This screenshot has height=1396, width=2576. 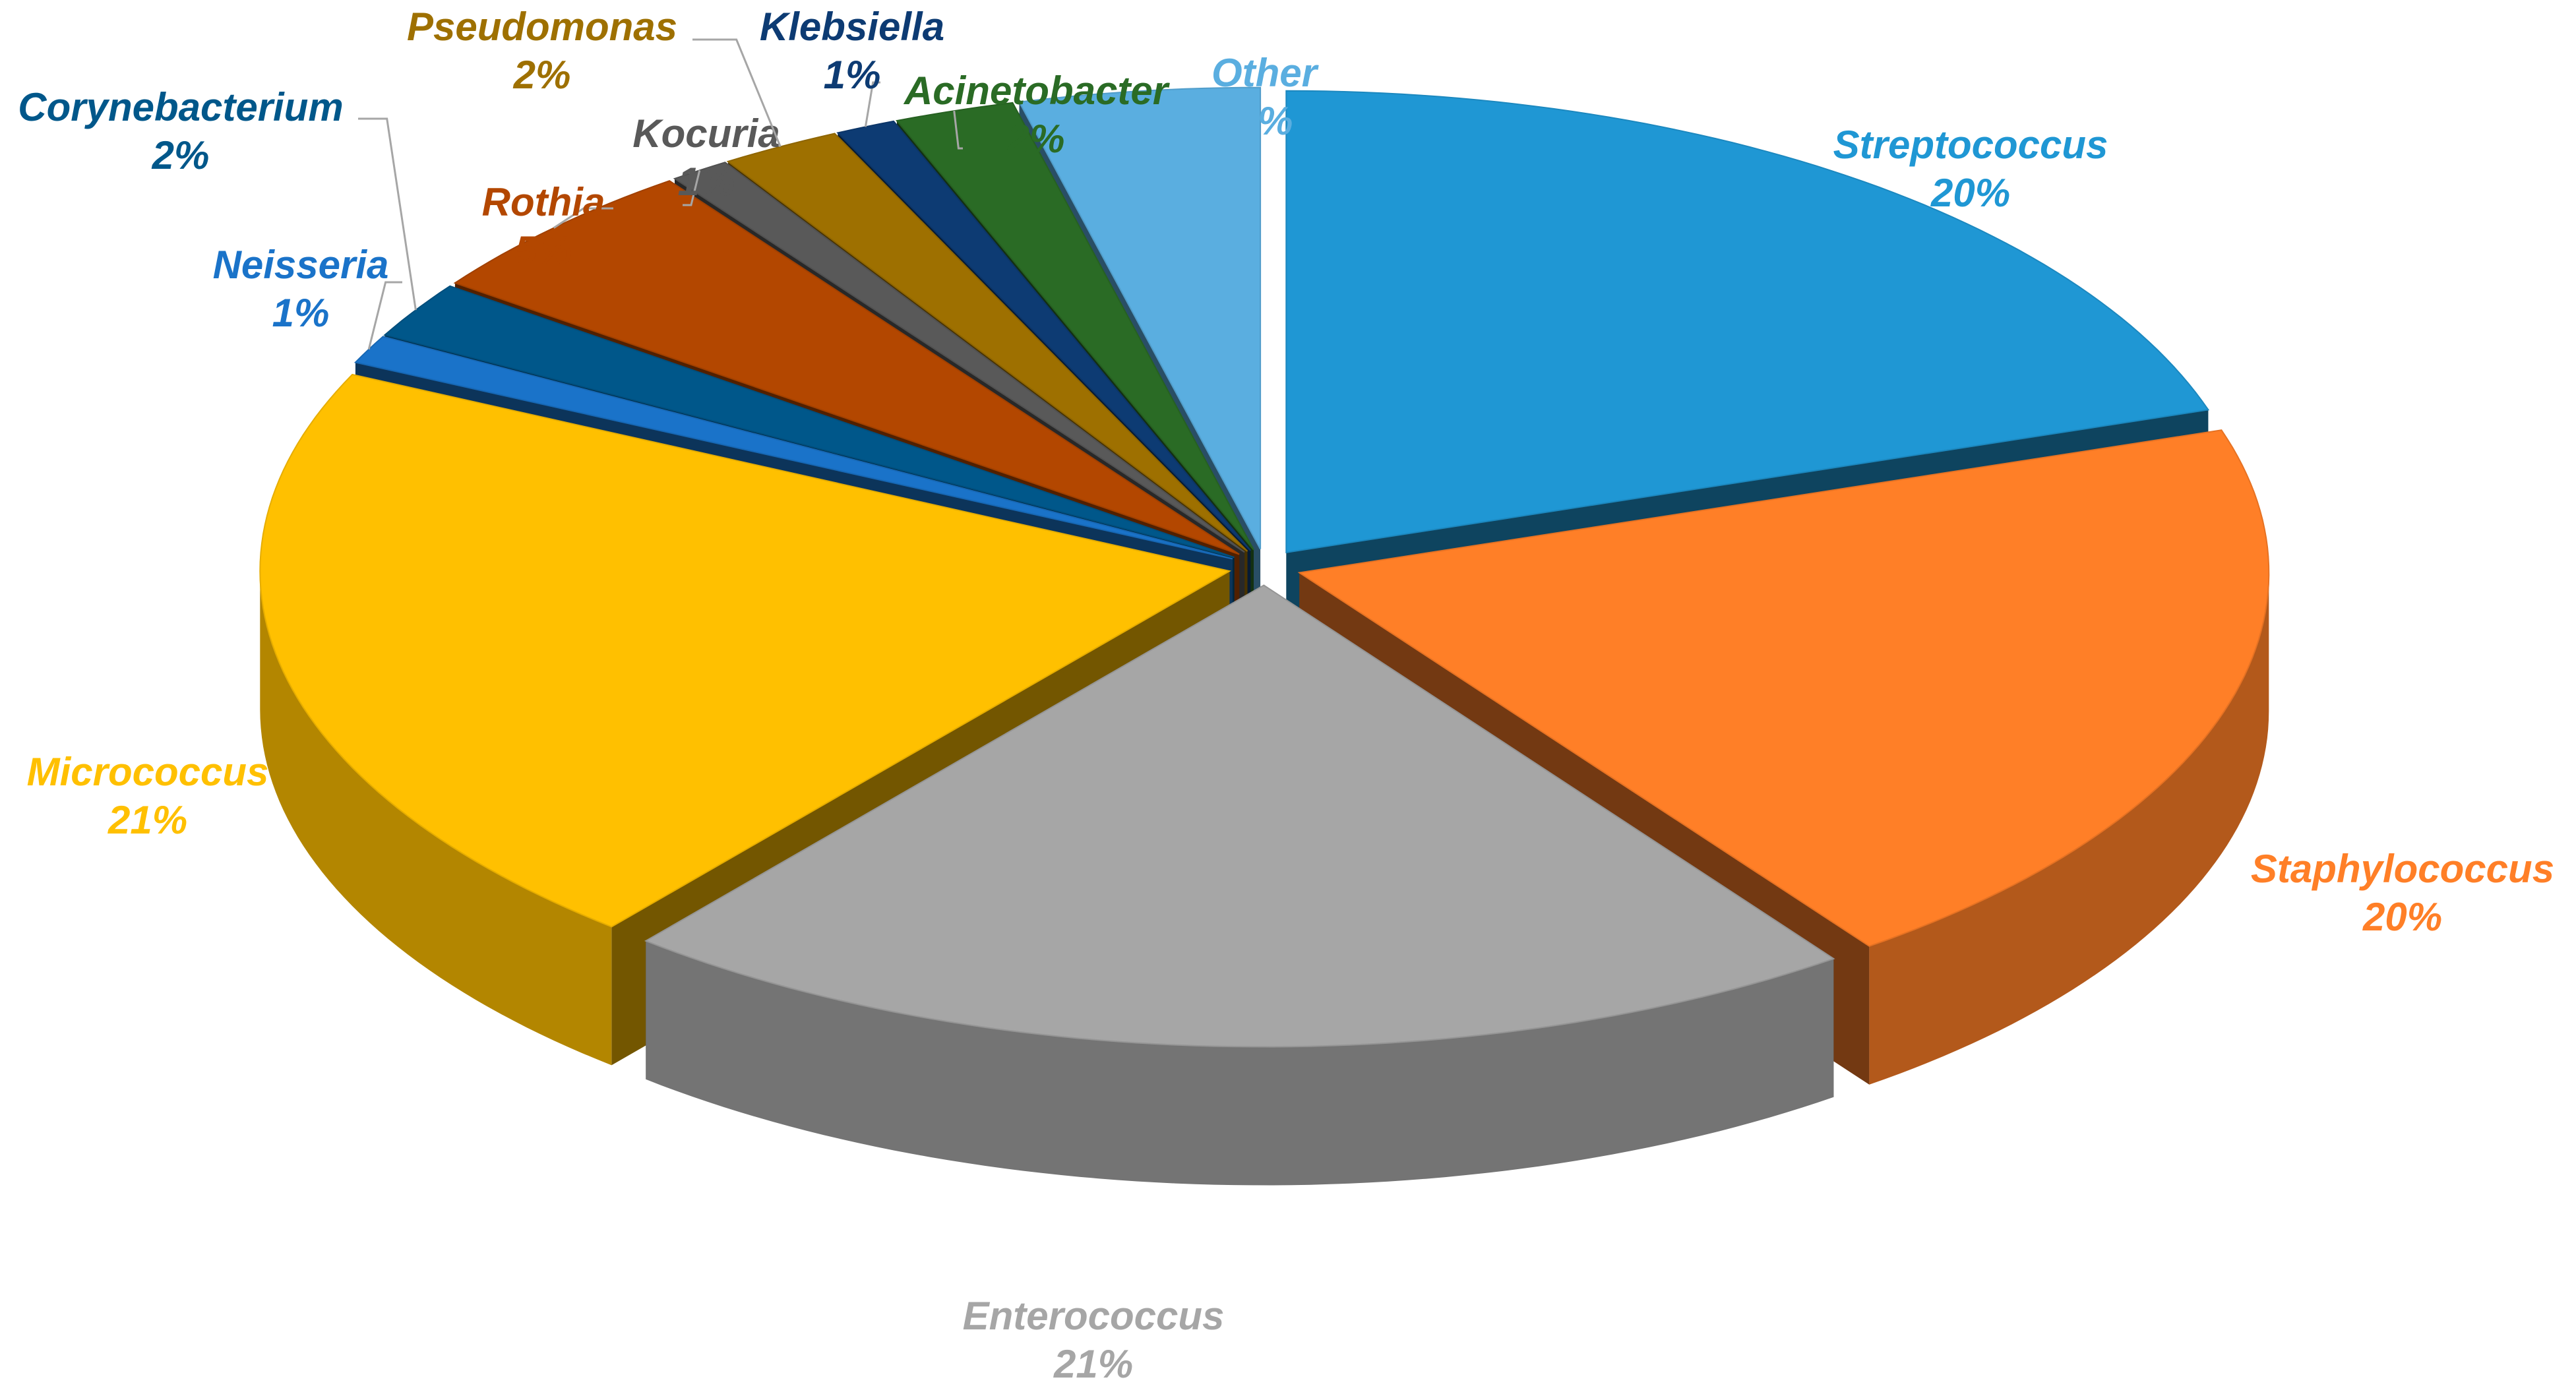 I want to click on slice-label: Kocuria, so click(x=706, y=133).